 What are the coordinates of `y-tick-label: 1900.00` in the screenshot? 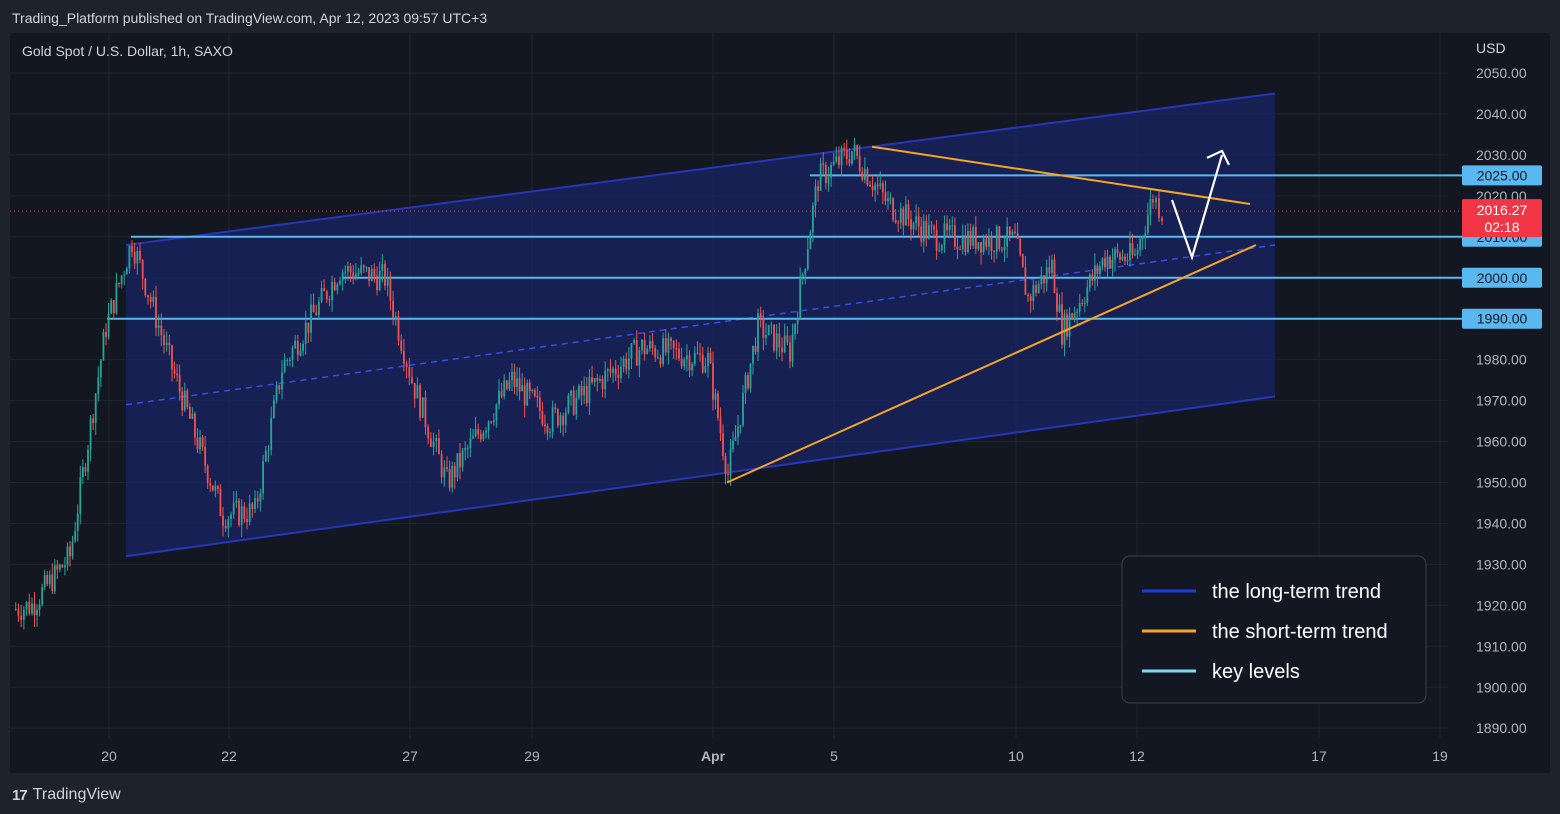 It's located at (1501, 687).